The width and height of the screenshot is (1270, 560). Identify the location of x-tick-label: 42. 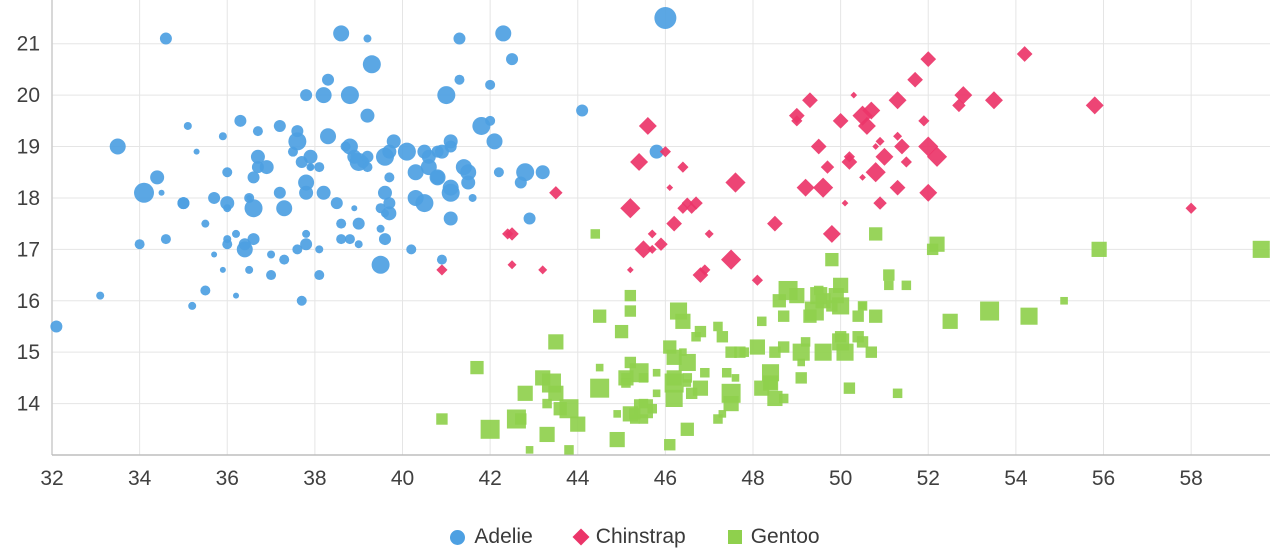
(489, 478).